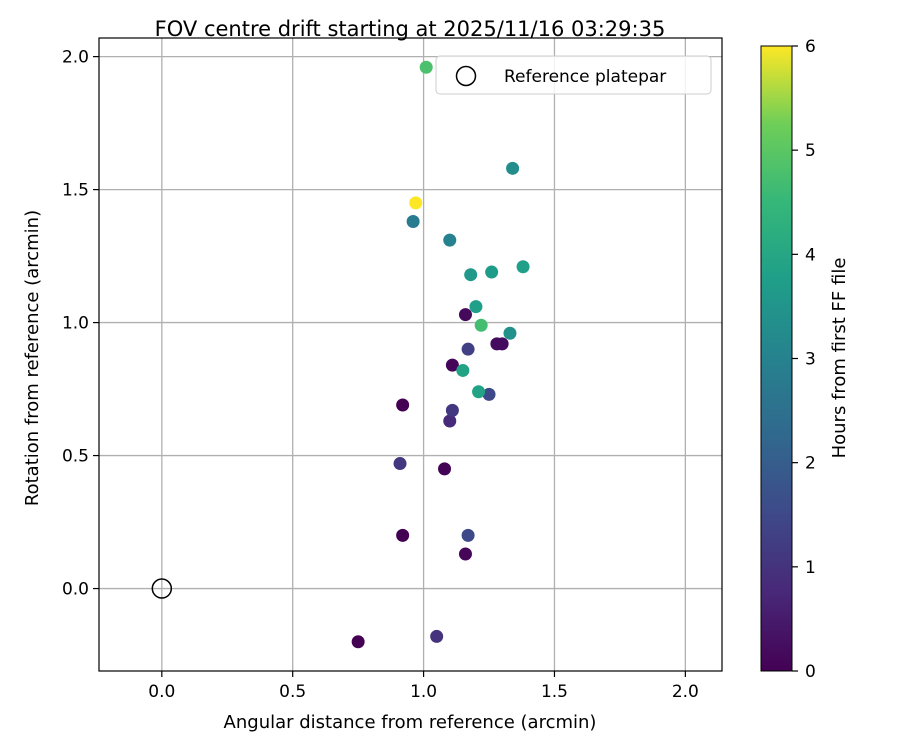  Describe the element at coordinates (839, 358) in the screenshot. I see `colorbar-label: Hours from first FF file` at that location.